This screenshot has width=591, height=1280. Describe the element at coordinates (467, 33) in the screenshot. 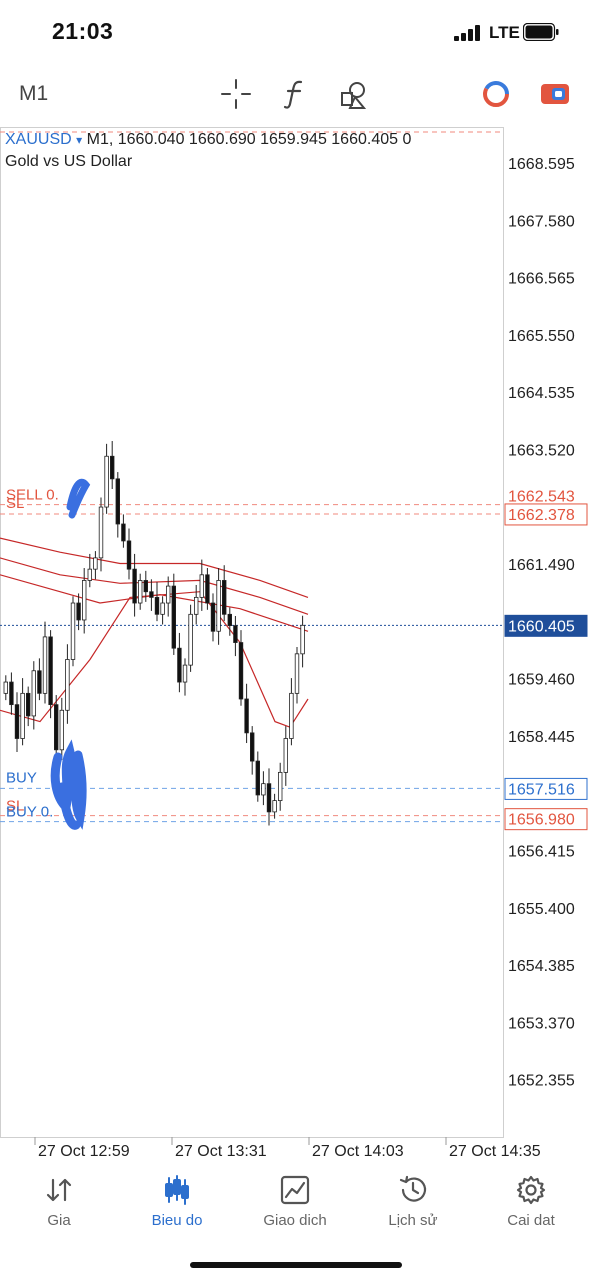

I see `cellular-signal-icon` at that location.